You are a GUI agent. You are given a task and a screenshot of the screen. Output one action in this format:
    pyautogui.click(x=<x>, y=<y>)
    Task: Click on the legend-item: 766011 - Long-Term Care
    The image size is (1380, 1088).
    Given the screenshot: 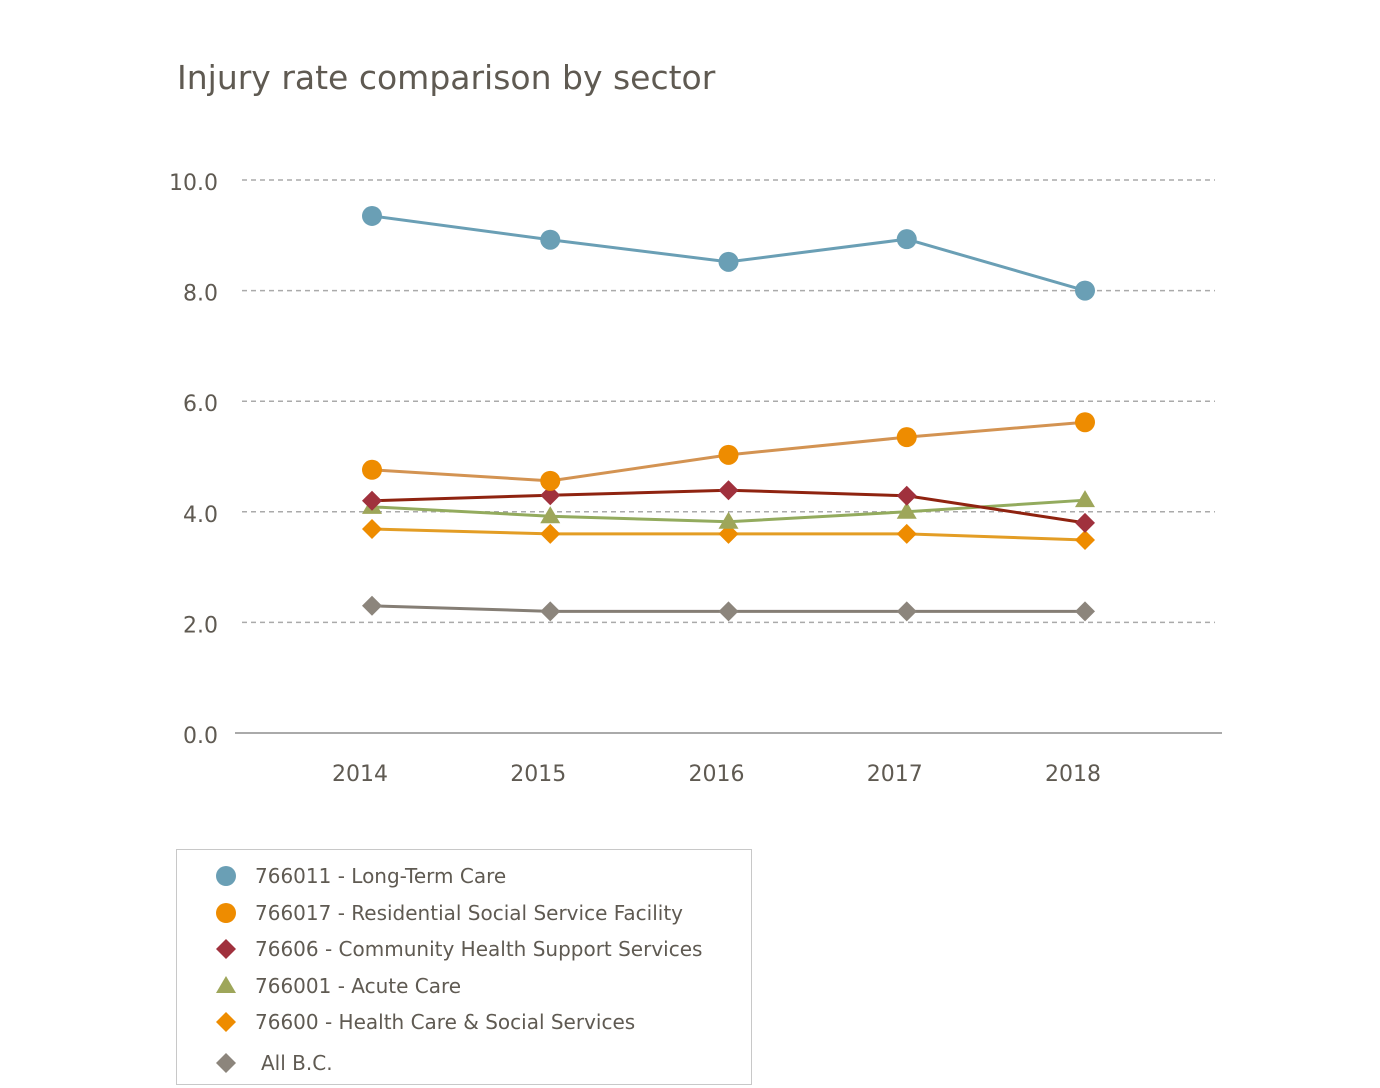 What is the action you would take?
    pyautogui.click(x=360, y=876)
    